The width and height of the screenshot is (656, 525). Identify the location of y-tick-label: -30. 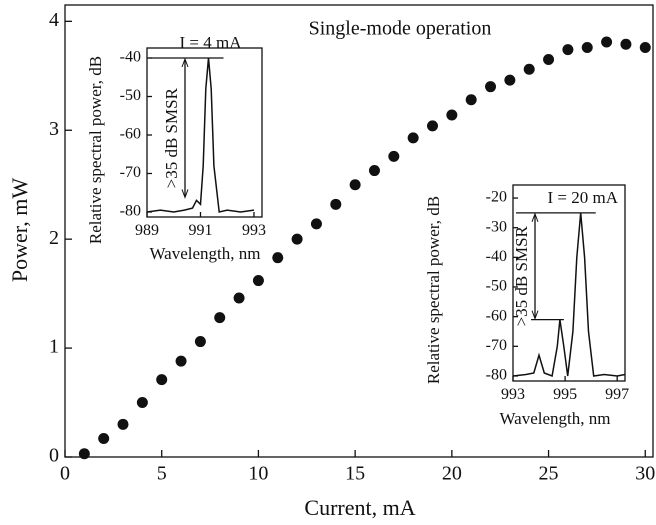
(496, 226).